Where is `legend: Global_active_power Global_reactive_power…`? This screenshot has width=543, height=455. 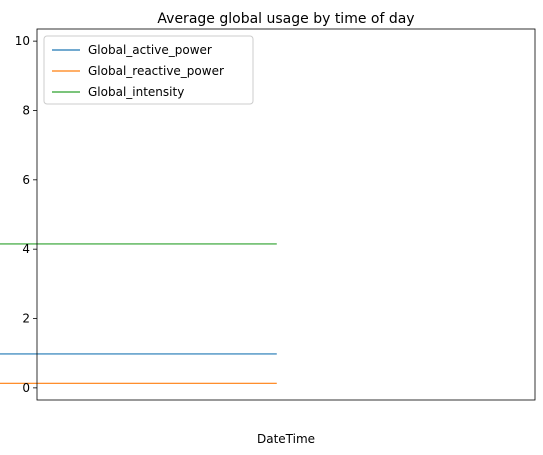
legend: Global_active_power Global_reactive_power… is located at coordinates (148, 70).